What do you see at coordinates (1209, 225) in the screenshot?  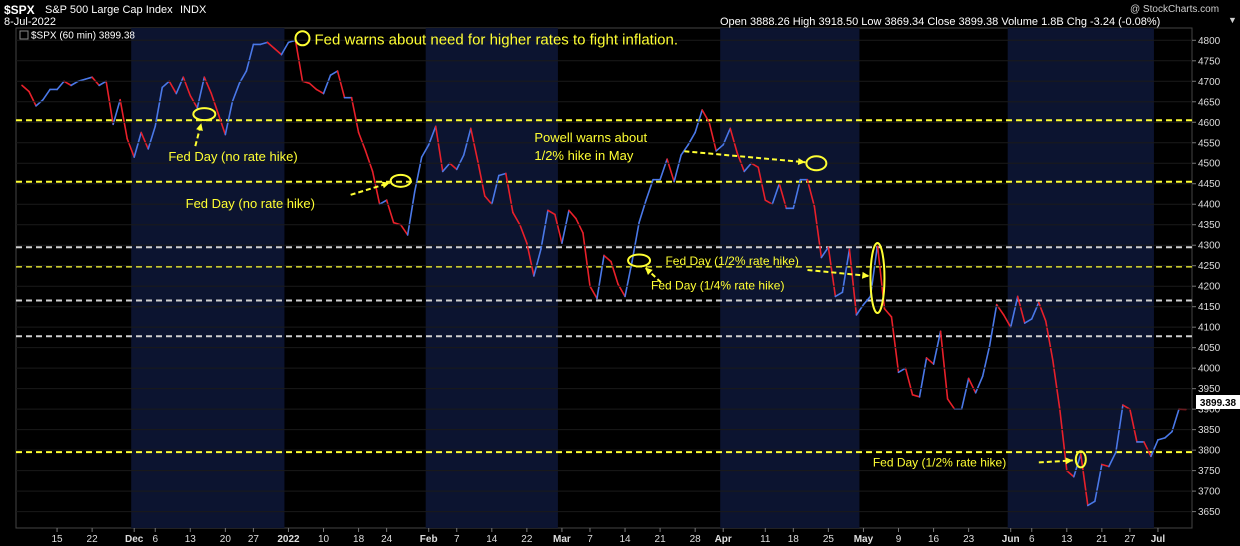 I see `y-tick-label: 4350` at bounding box center [1209, 225].